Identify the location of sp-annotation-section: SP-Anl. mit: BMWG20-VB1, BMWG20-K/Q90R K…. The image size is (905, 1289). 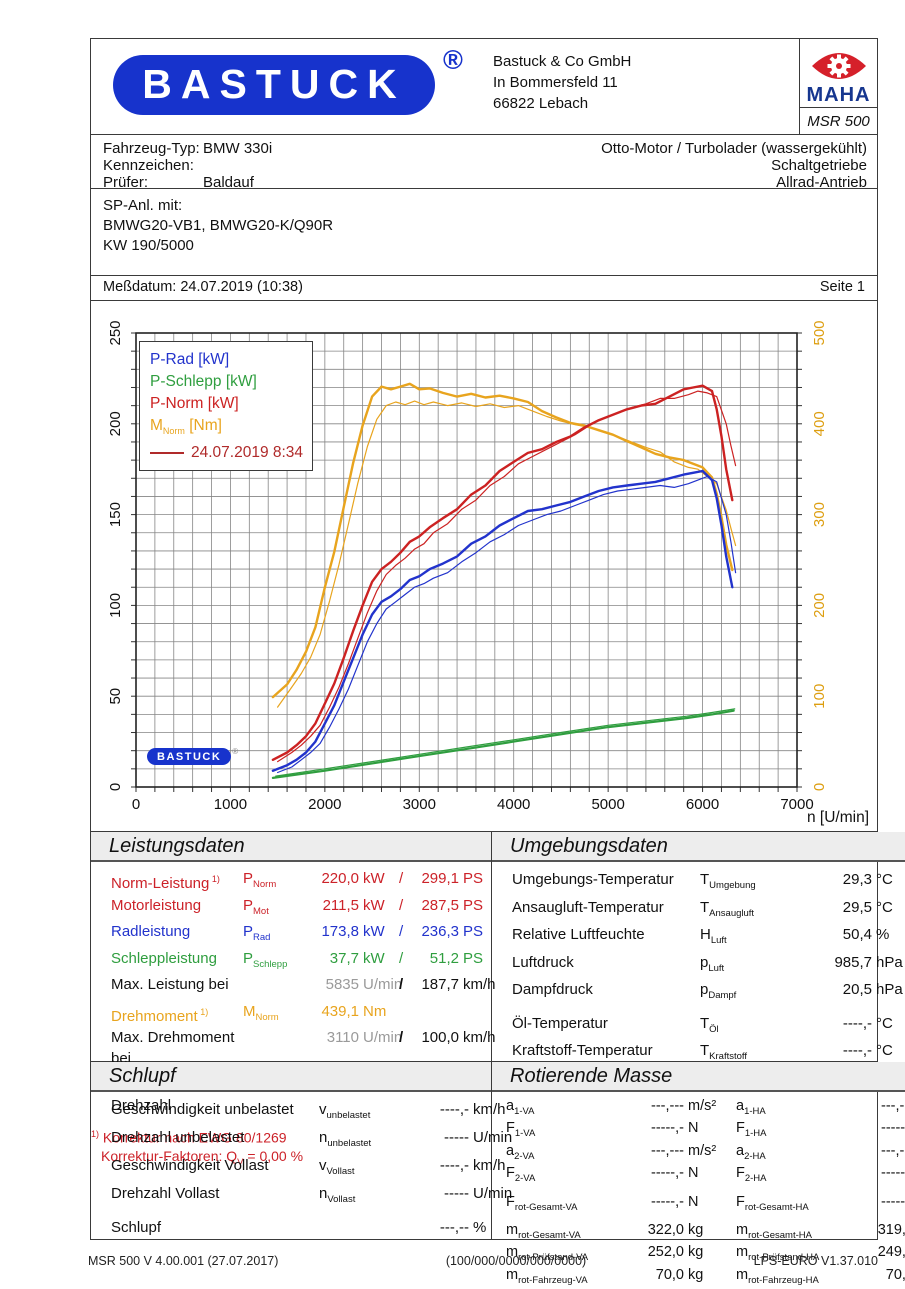
(484, 232).